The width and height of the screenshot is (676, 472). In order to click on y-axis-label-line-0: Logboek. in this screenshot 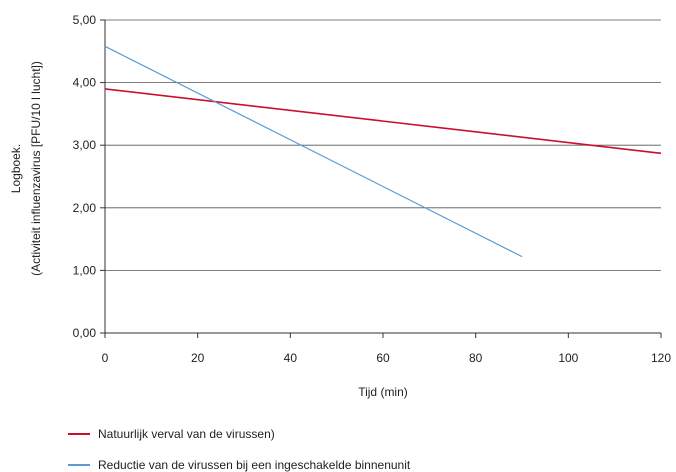, I will do `click(16, 168)`.